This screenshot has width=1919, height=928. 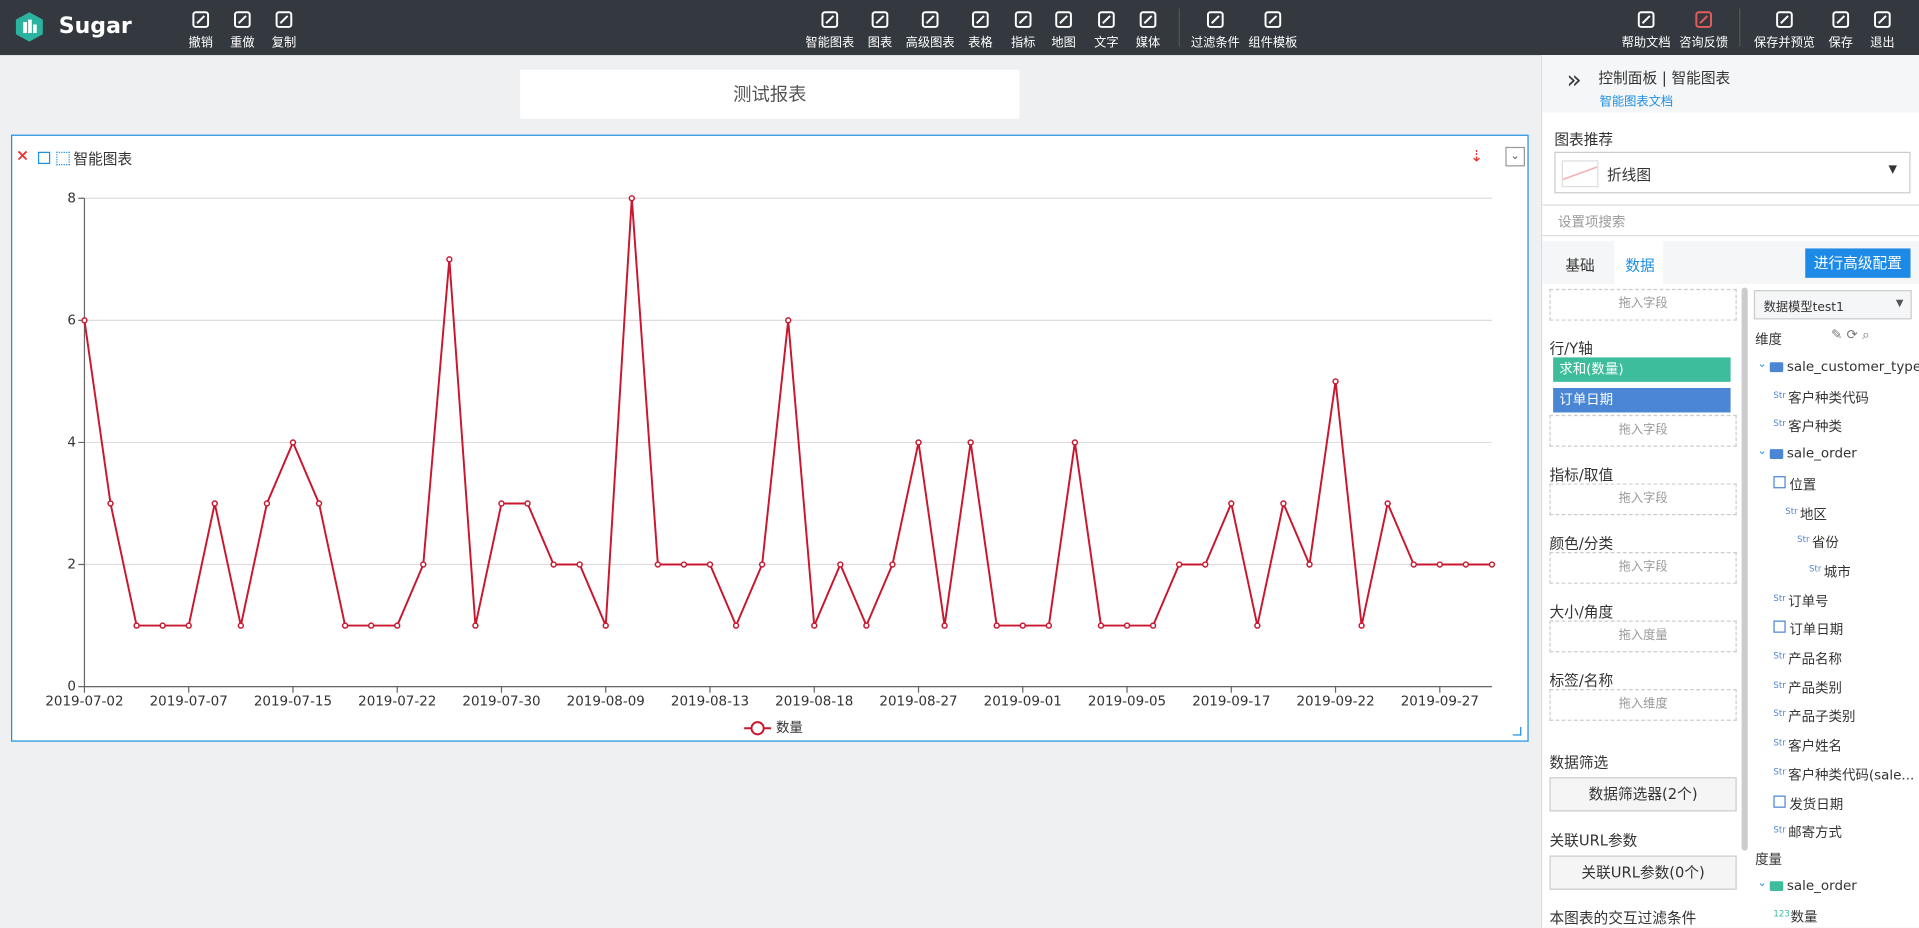 What do you see at coordinates (1813, 514) in the screenshot?
I see `field: 地区` at bounding box center [1813, 514].